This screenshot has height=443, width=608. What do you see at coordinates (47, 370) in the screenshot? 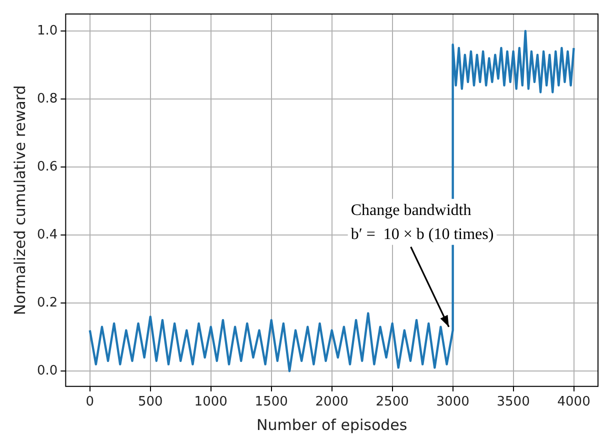
I see `y-tick-label: 0.0` at bounding box center [47, 370].